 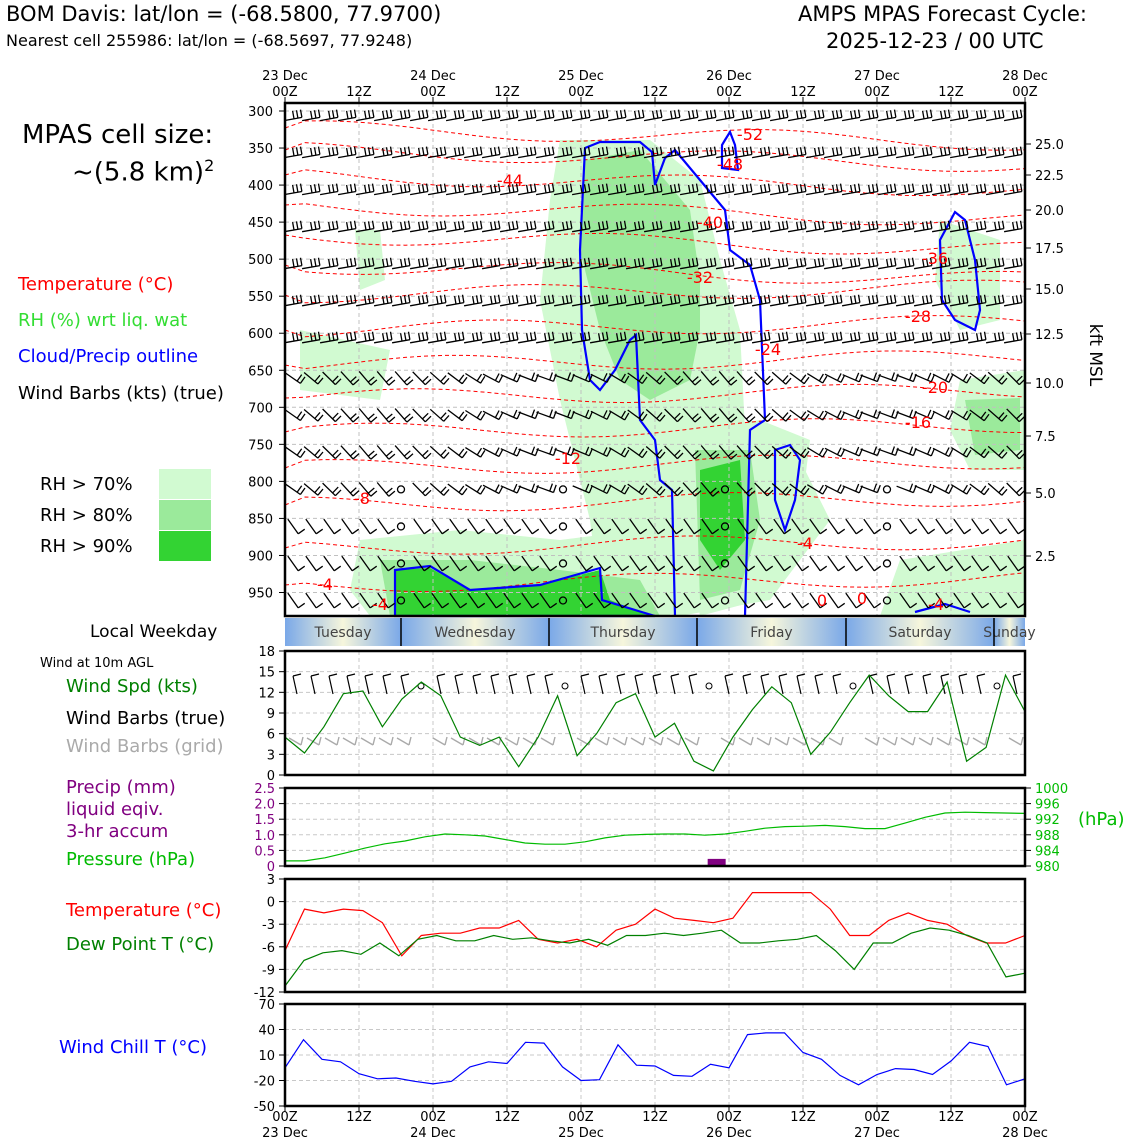 What do you see at coordinates (1047, 820) in the screenshot?
I see `pressure-tick-label: 992` at bounding box center [1047, 820].